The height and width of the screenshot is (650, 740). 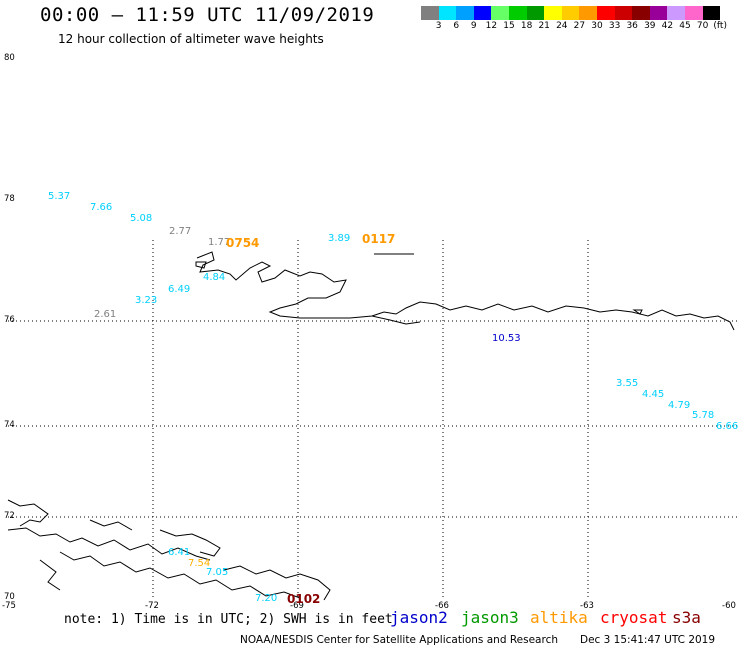 What do you see at coordinates (199, 563) in the screenshot?
I see `wave-height-label: 7.54` at bounding box center [199, 563].